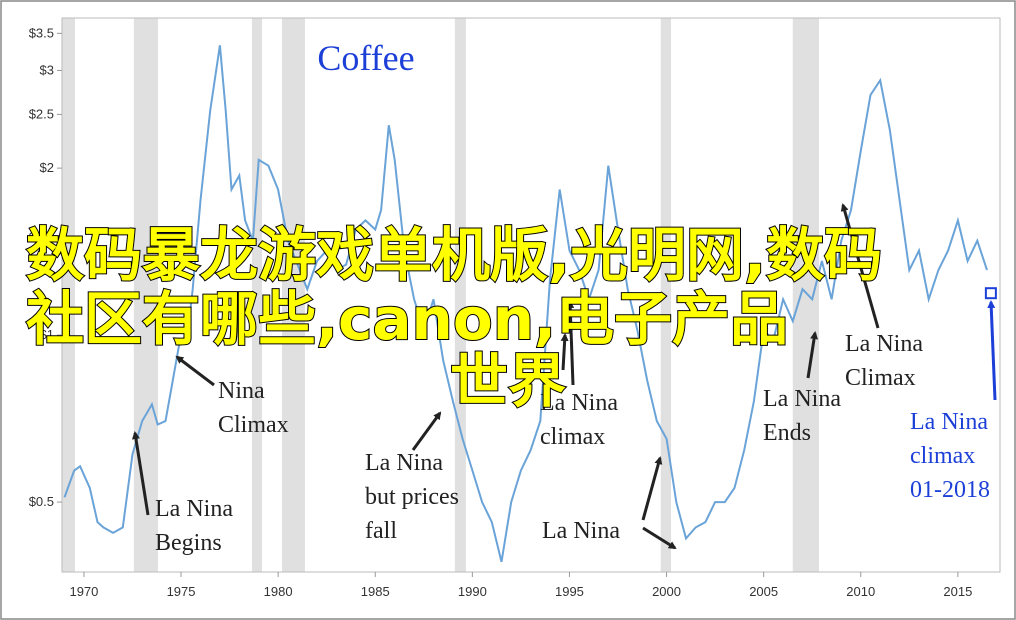 The image size is (1016, 620). I want to click on annotation-text: Begins, so click(188, 543).